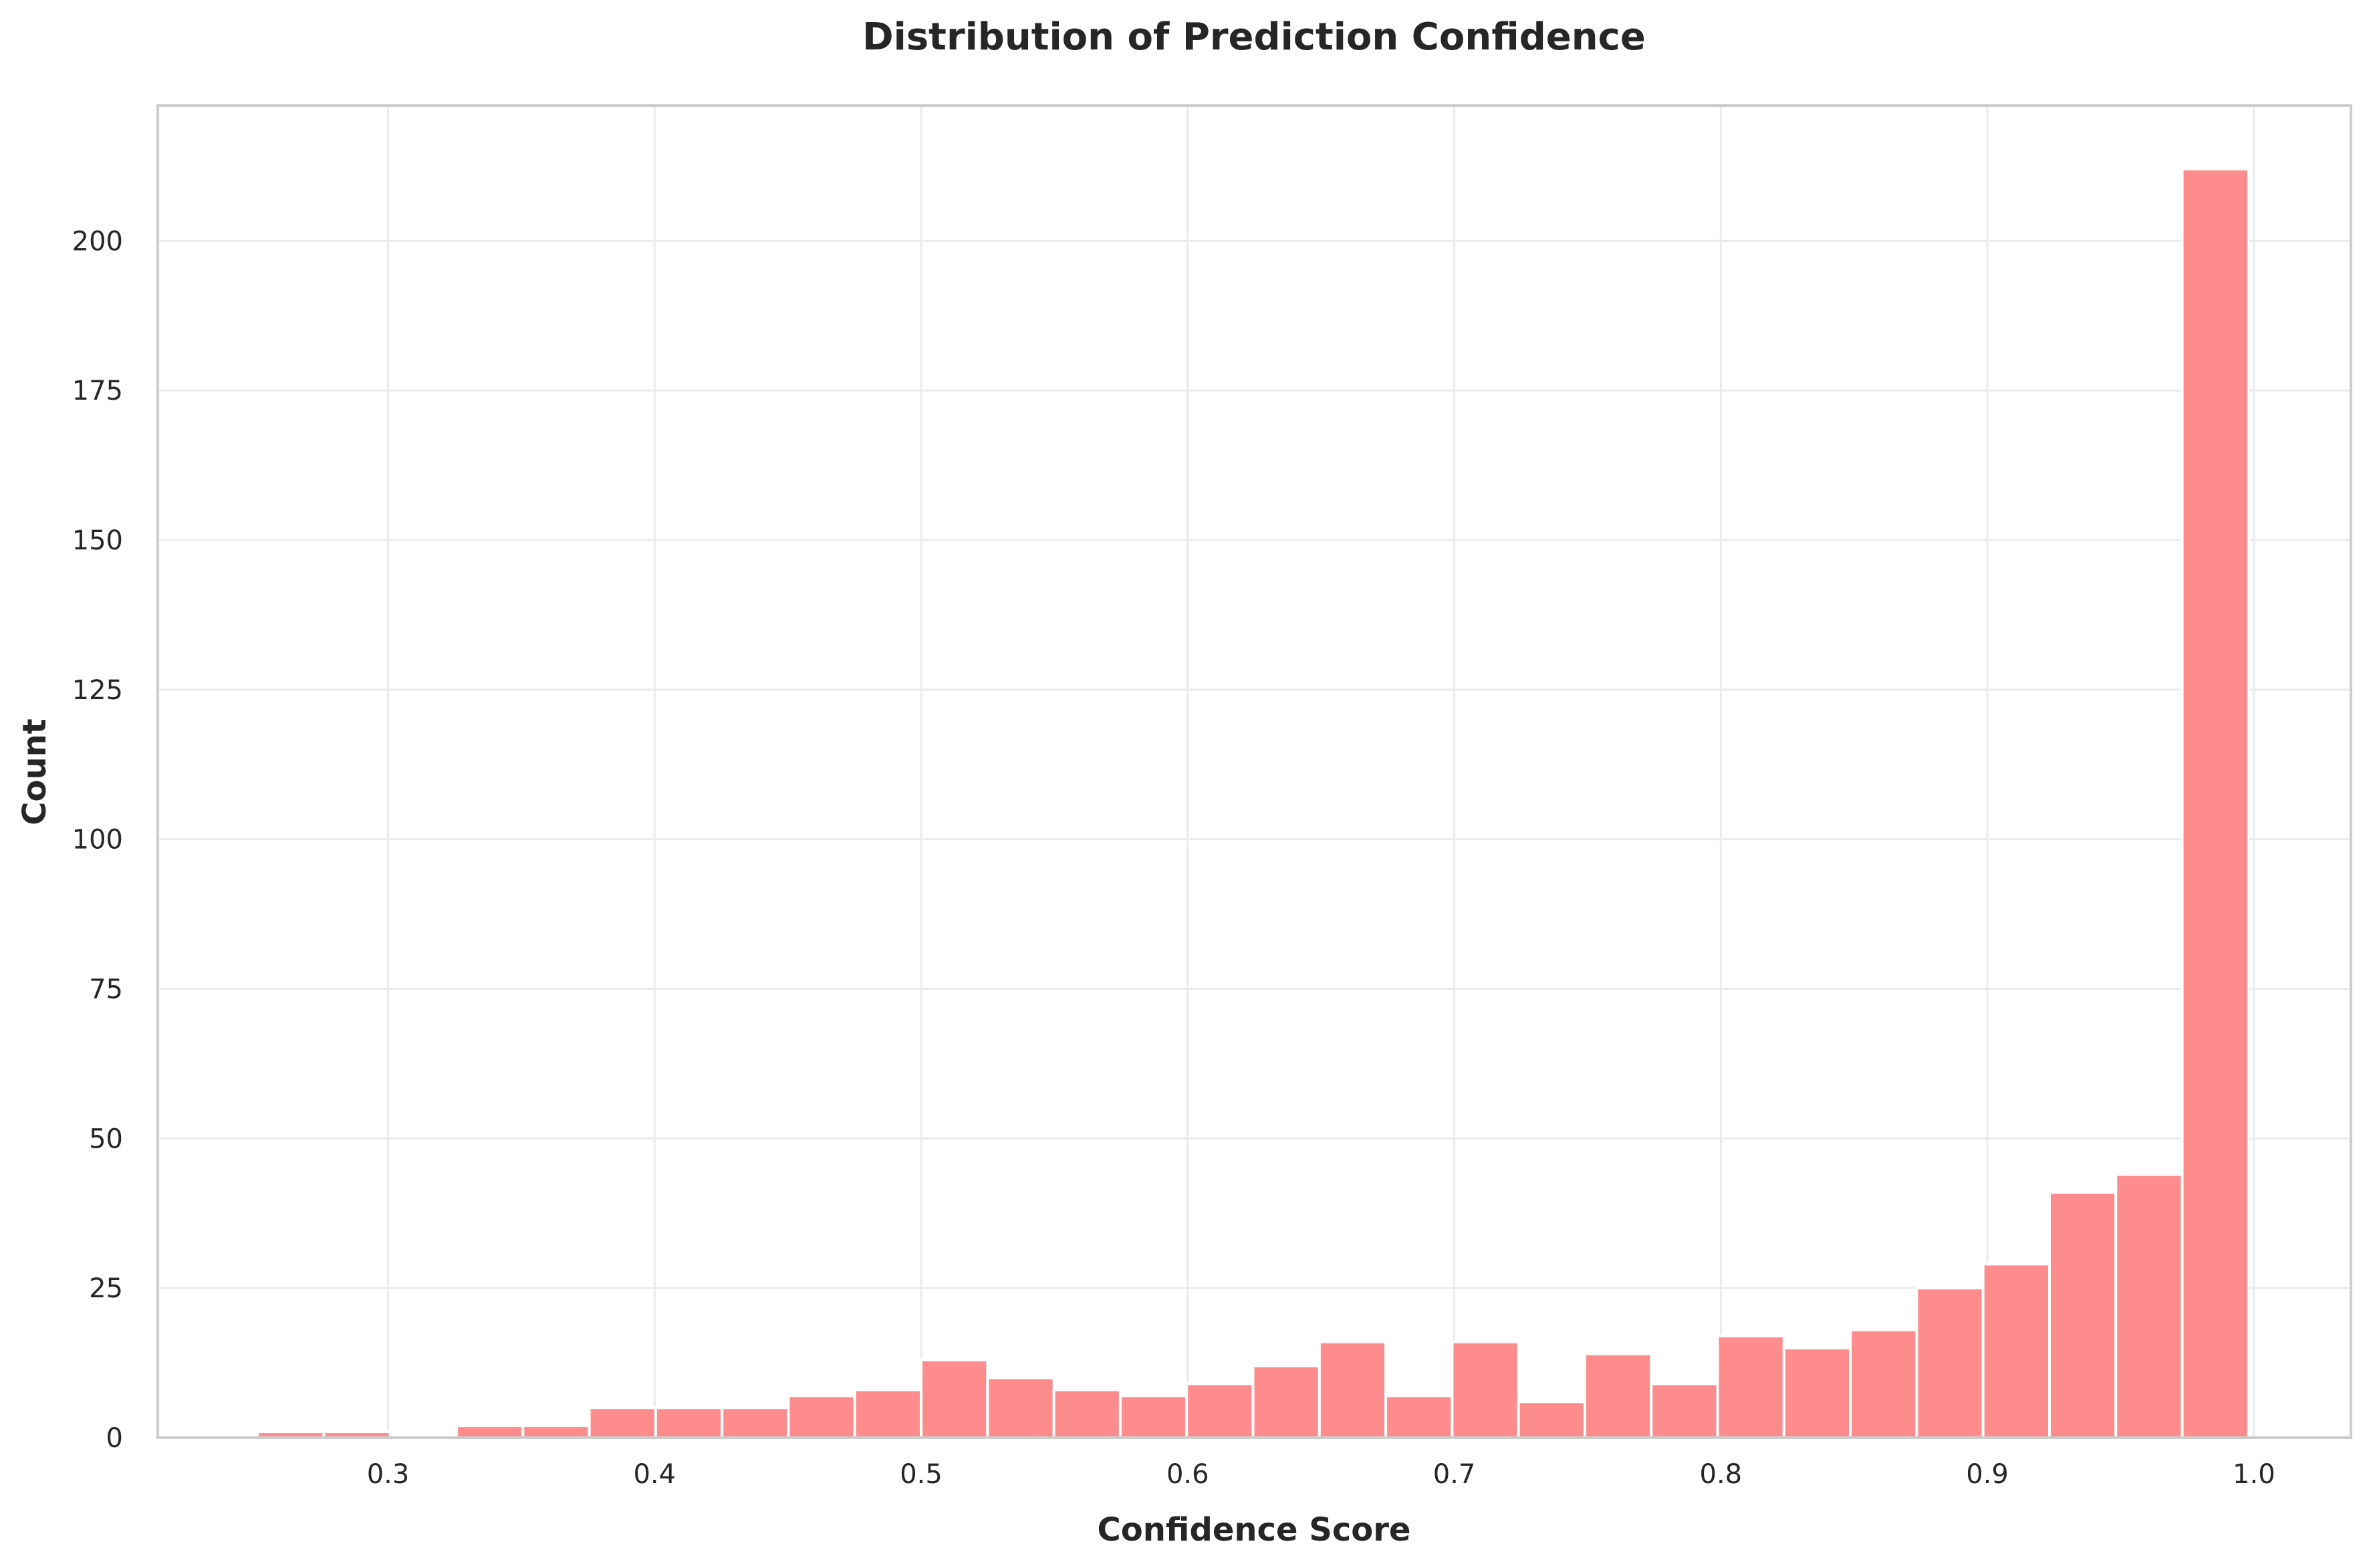 The image size is (2371, 1568). Describe the element at coordinates (106, 1139) in the screenshot. I see `y-tick-label: 50` at that location.